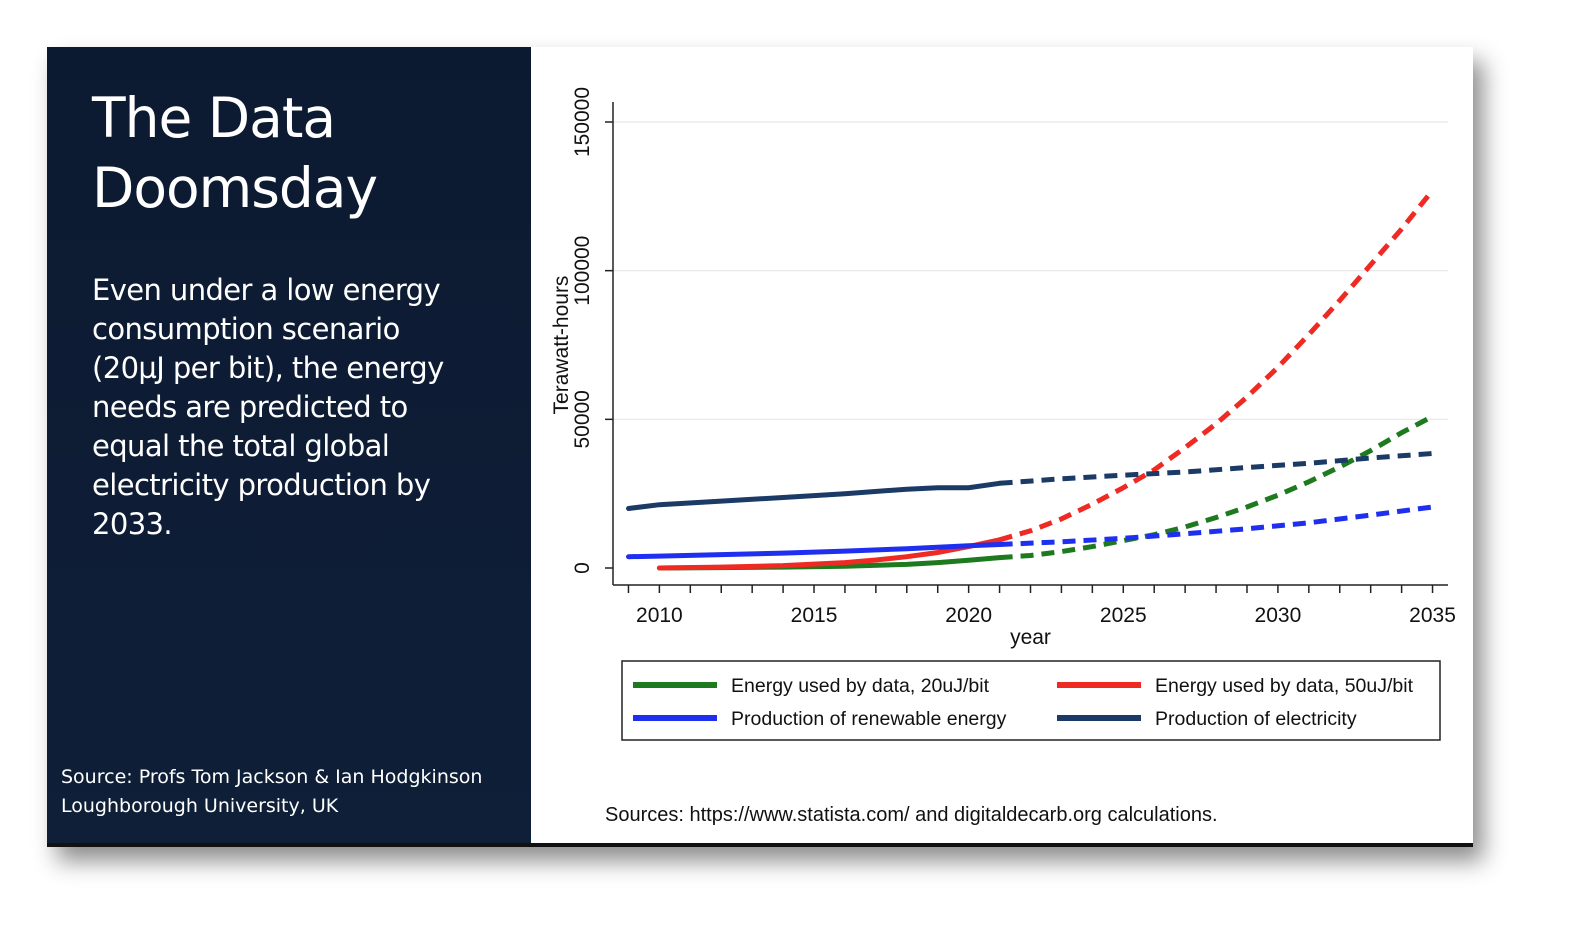 Image resolution: width=1572 pixels, height=947 pixels. I want to click on x-tick-label: 2020, so click(968, 615).